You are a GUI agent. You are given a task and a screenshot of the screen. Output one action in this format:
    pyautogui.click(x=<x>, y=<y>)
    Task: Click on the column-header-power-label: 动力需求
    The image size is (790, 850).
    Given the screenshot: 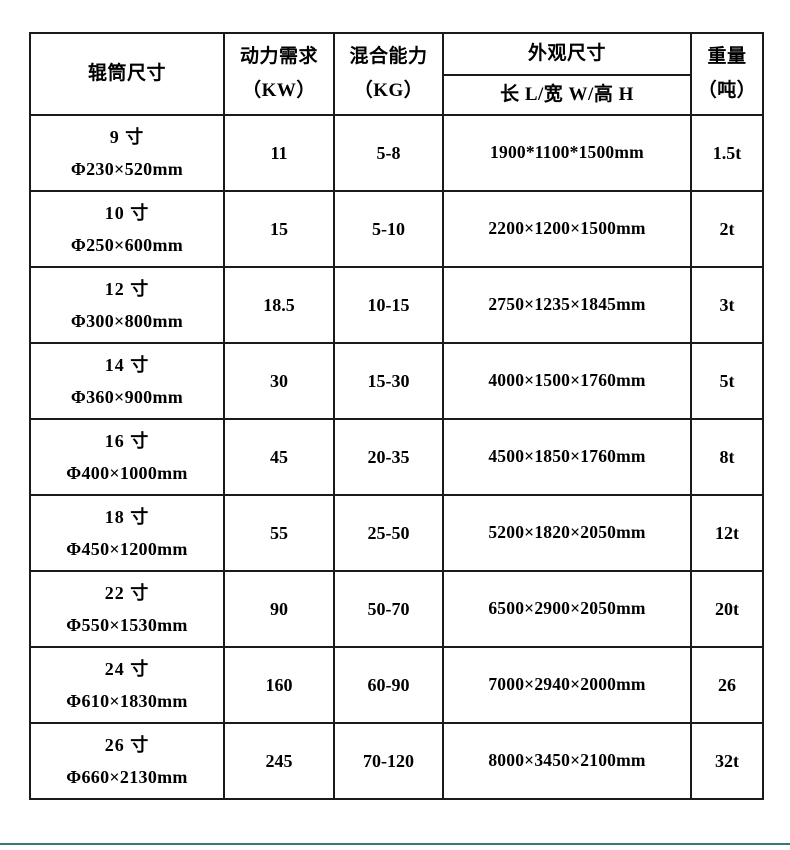 What is the action you would take?
    pyautogui.click(x=278, y=57)
    